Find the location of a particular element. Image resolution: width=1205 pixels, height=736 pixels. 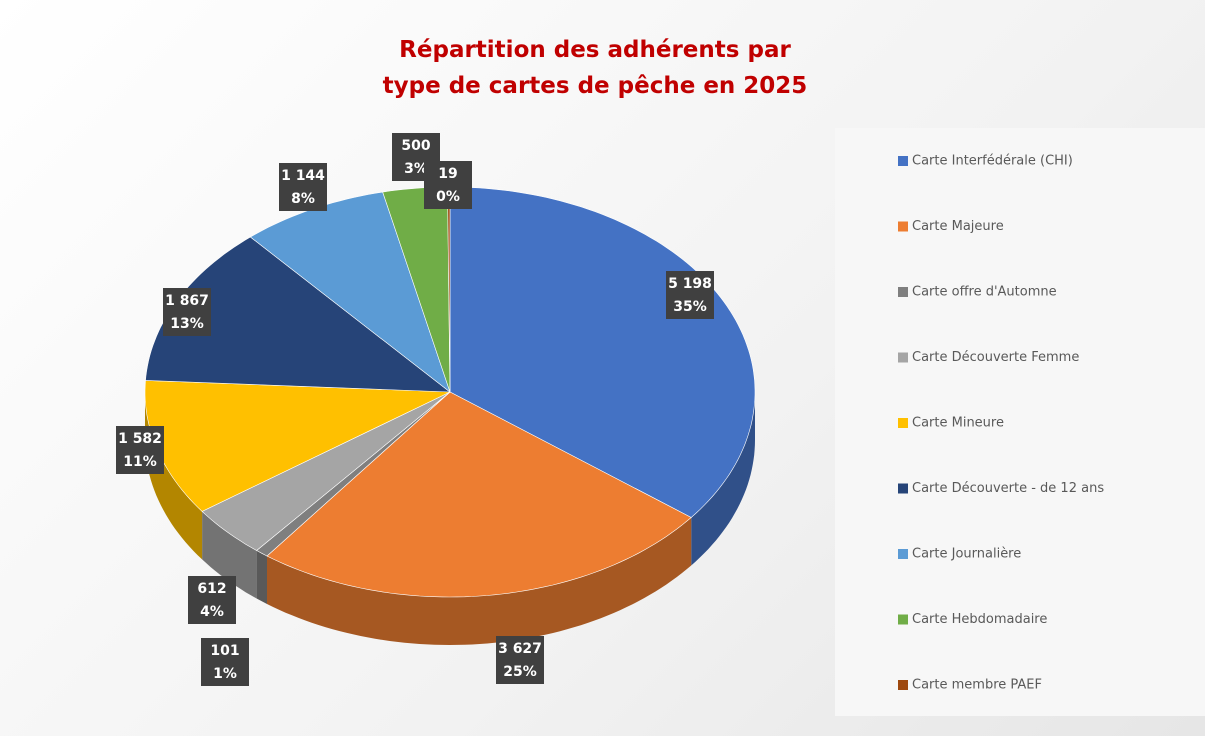

data-label: 1 144 8% is located at coordinates (303, 187).